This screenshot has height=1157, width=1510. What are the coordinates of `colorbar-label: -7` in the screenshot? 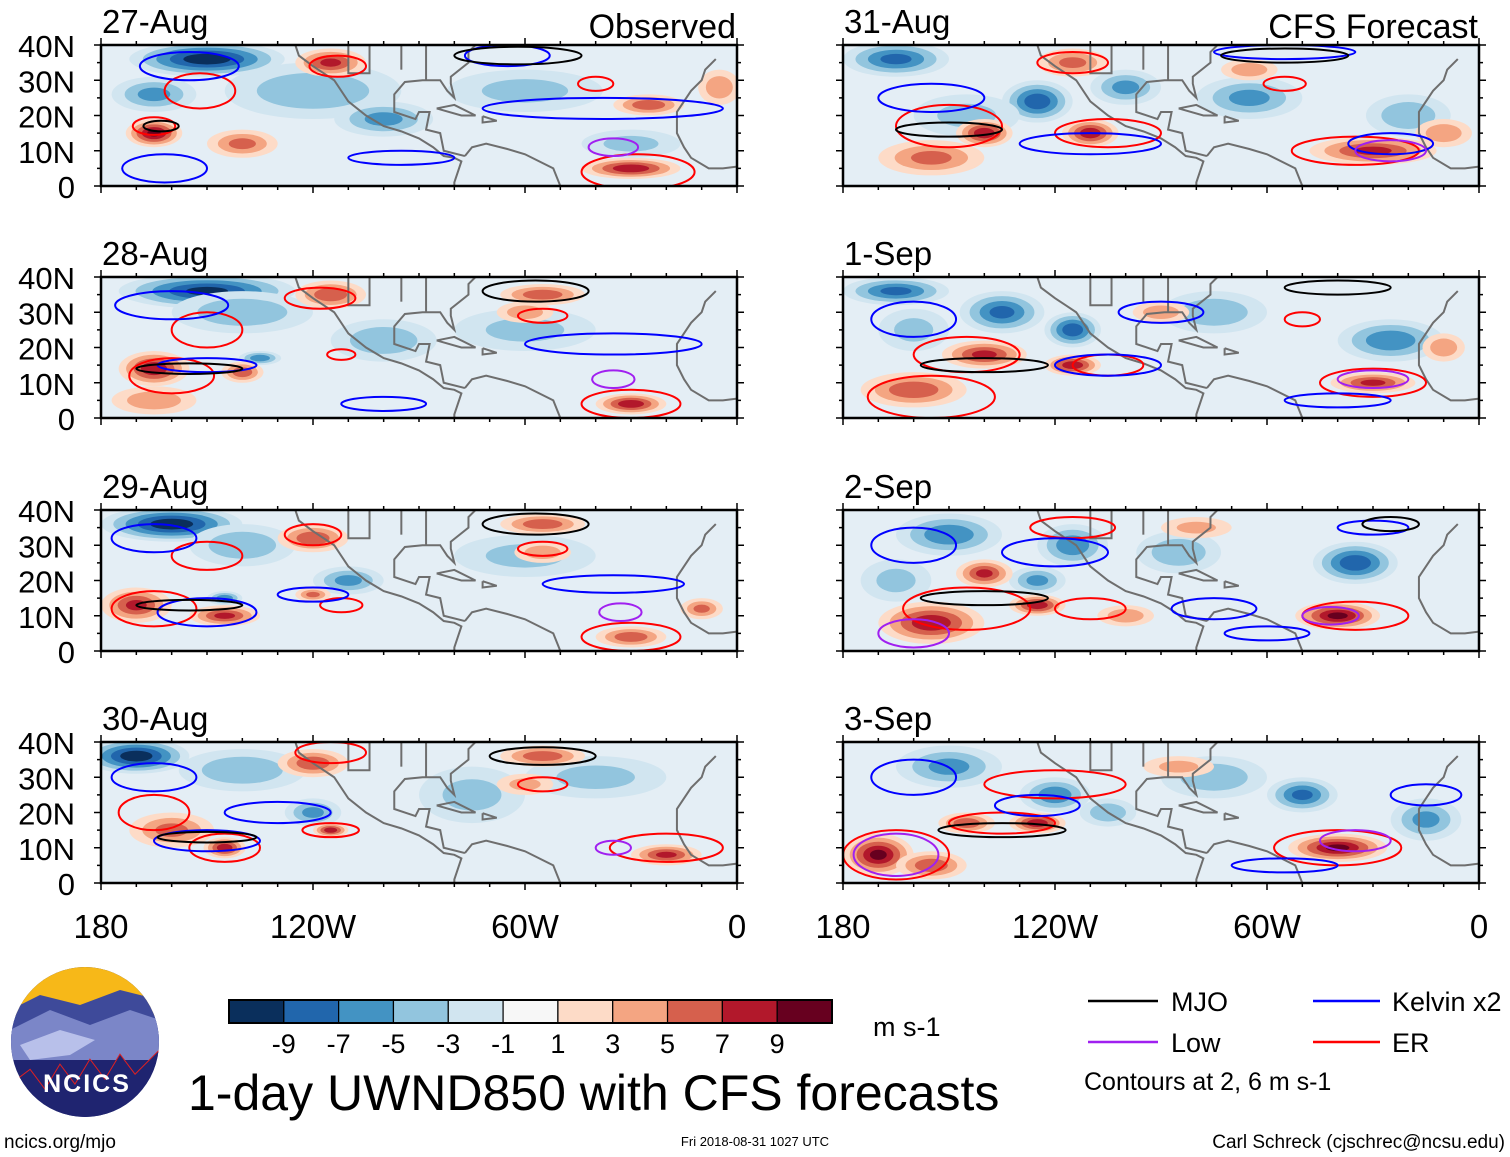 It's located at (339, 1044).